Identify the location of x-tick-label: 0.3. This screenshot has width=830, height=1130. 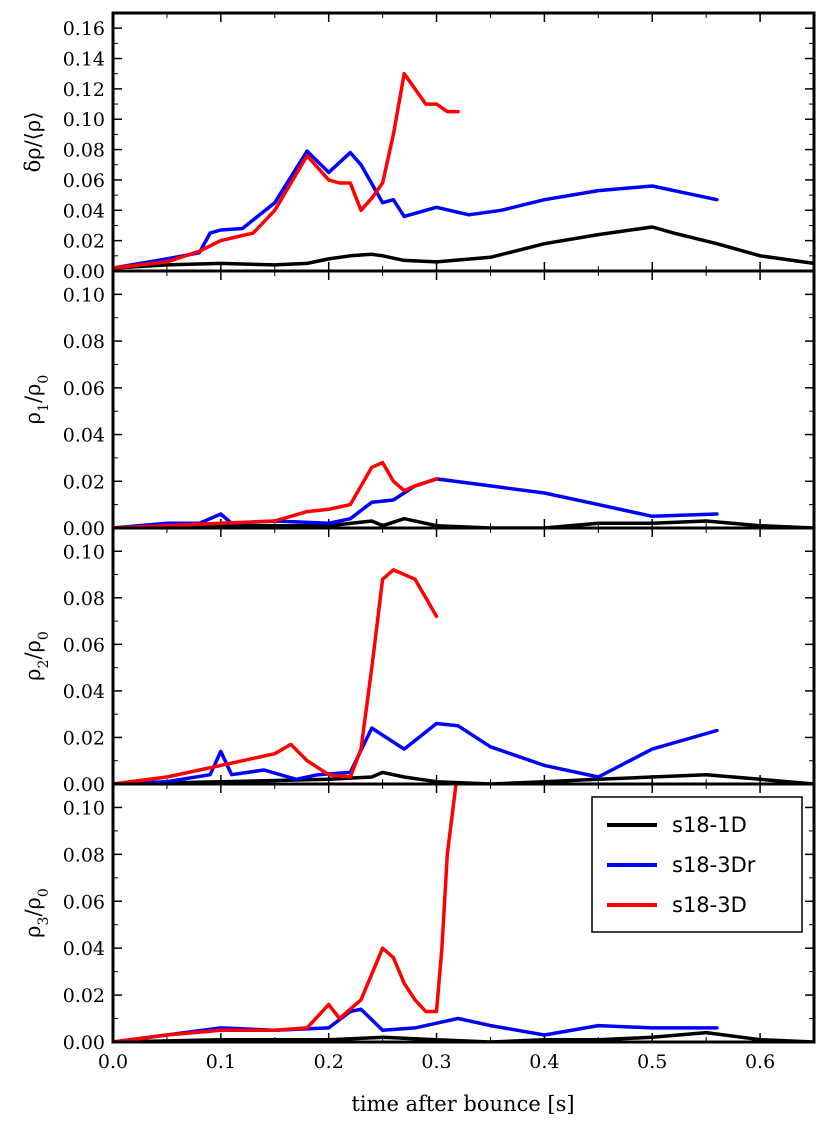
(436, 1062).